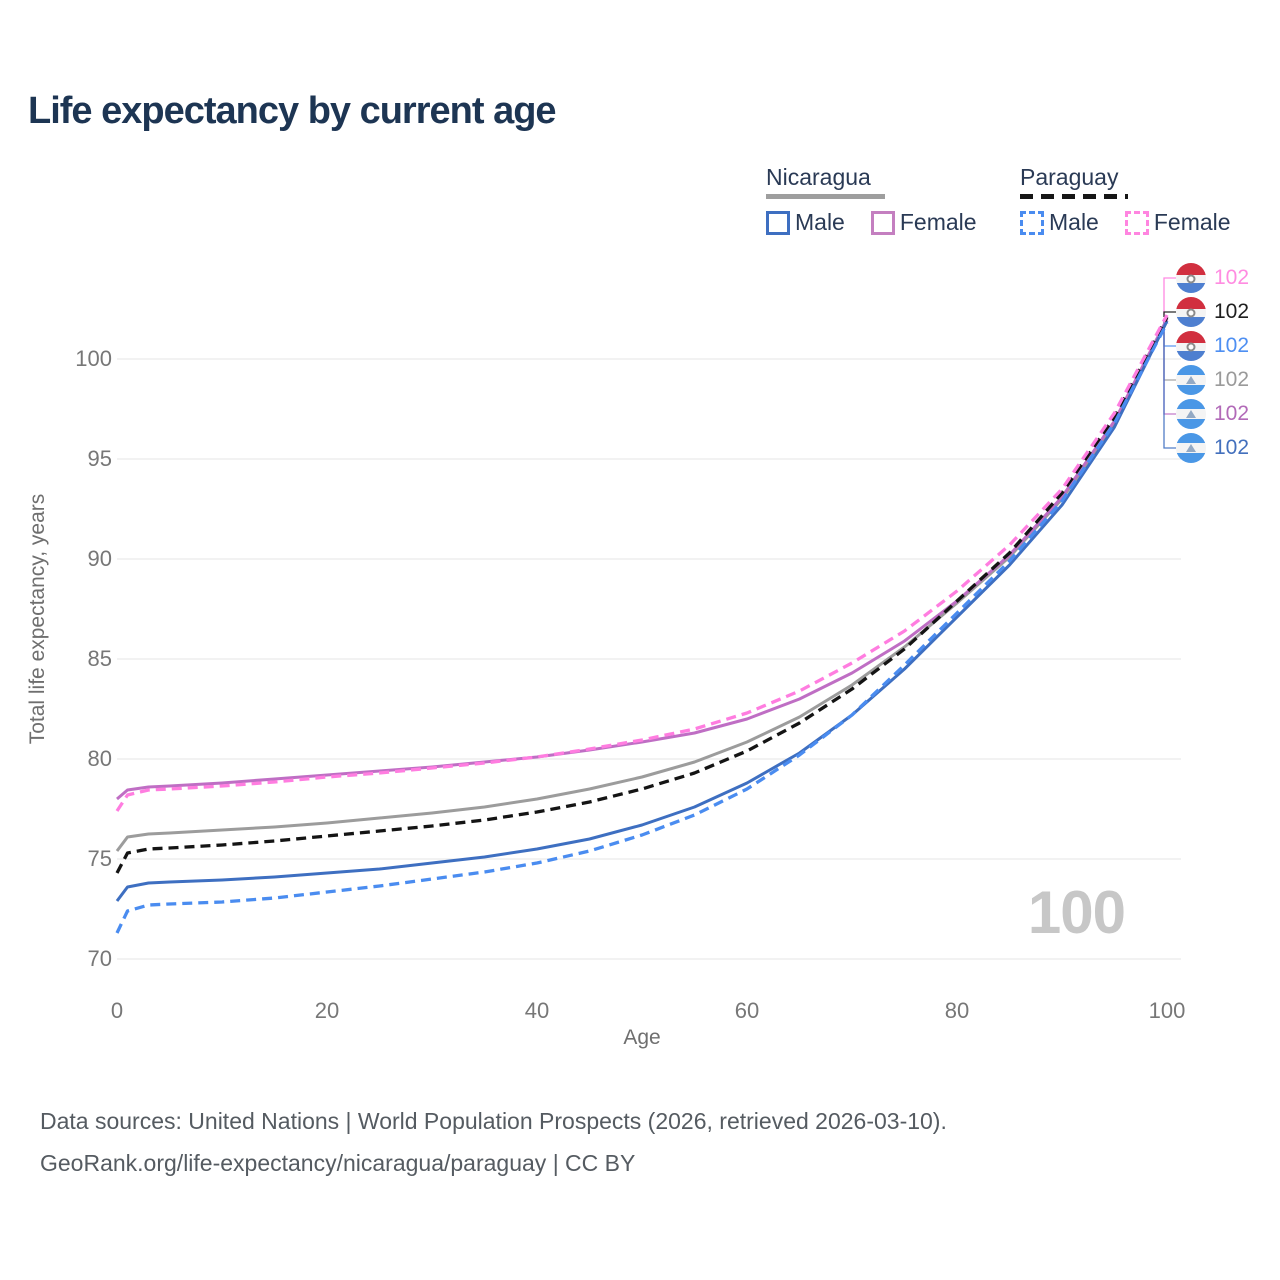  I want to click on end-label-nicaragua-male: 102, so click(1212, 448).